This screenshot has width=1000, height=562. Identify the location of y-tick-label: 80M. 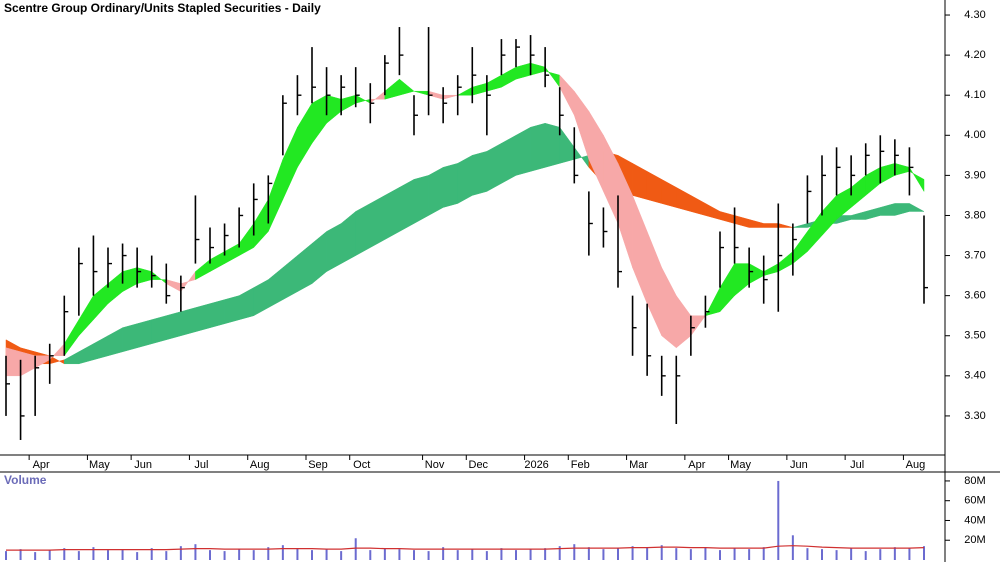
(974, 481).